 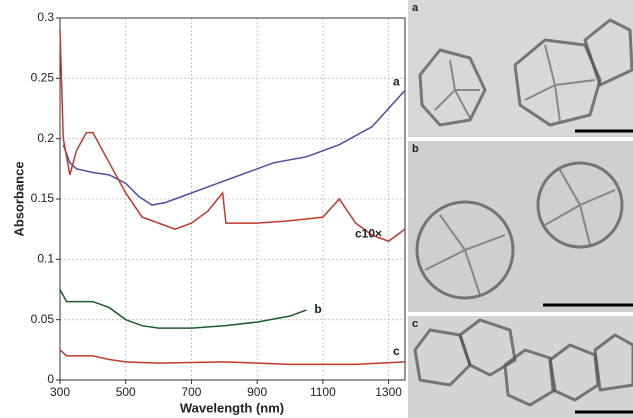 I want to click on panel-label: a, so click(x=415, y=8).